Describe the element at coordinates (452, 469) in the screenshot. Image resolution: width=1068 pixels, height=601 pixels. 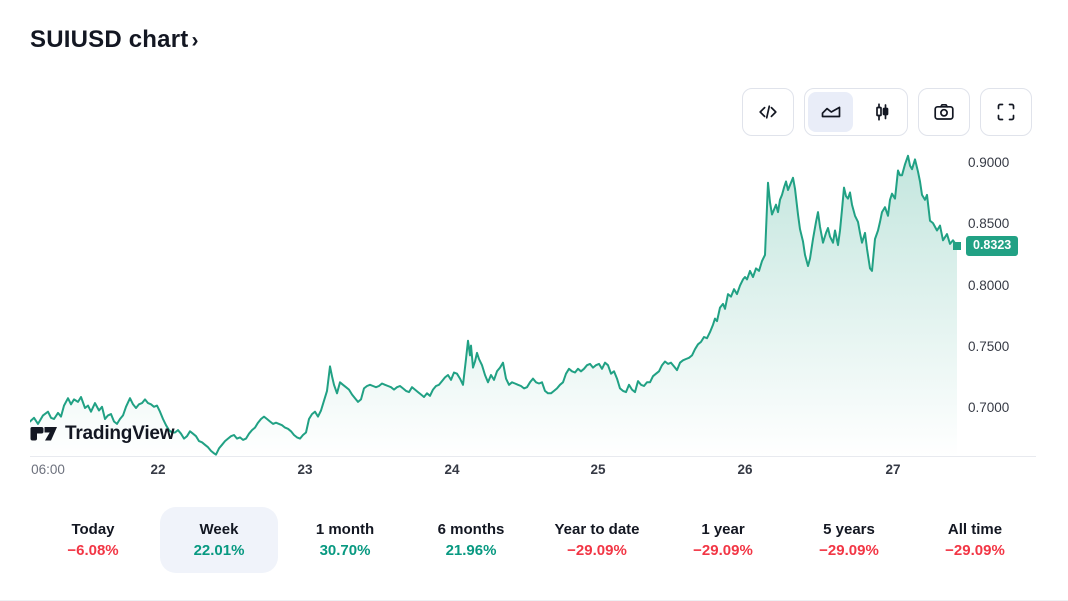
I see `x-axis-label: 24` at that location.